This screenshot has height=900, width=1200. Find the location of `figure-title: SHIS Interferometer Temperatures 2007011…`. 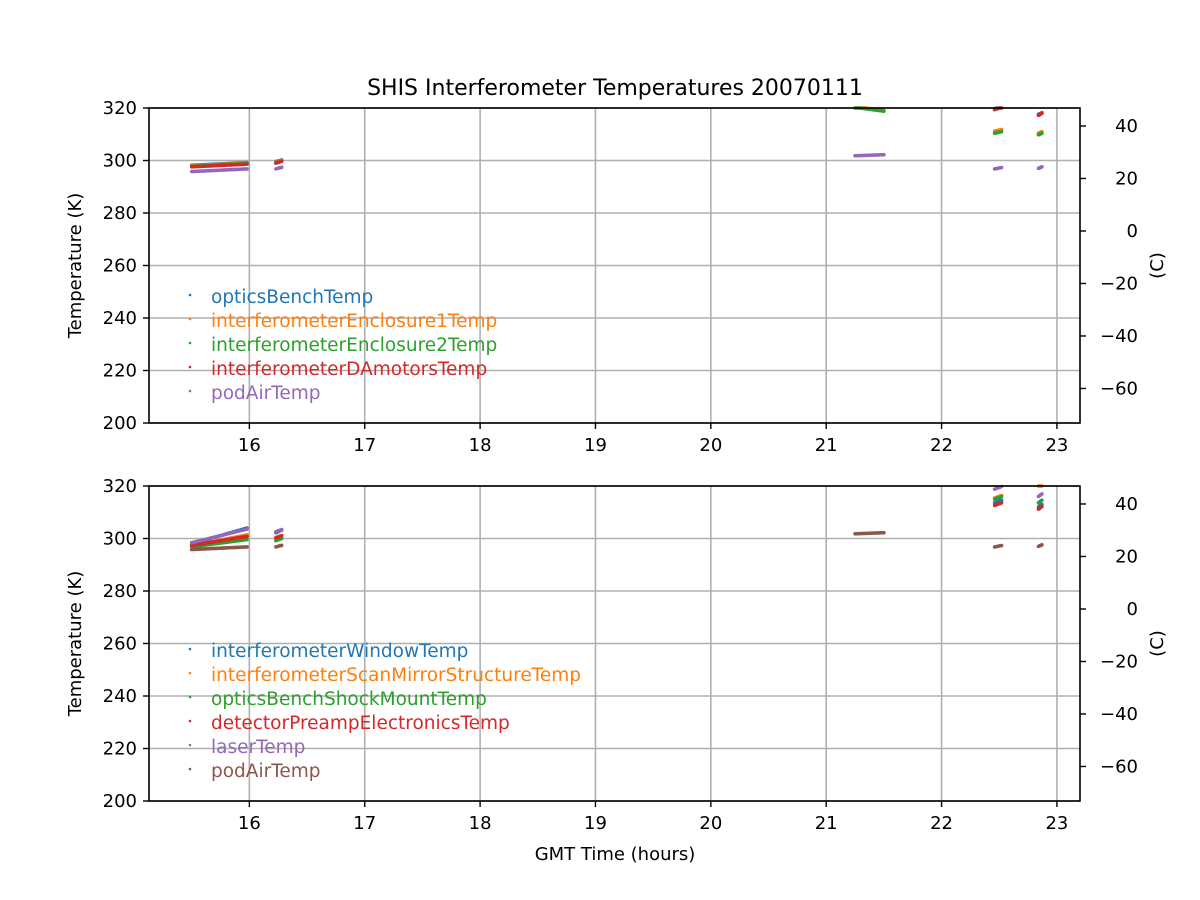

figure-title: SHIS Interferometer Temperatures 2007011… is located at coordinates (615, 88).